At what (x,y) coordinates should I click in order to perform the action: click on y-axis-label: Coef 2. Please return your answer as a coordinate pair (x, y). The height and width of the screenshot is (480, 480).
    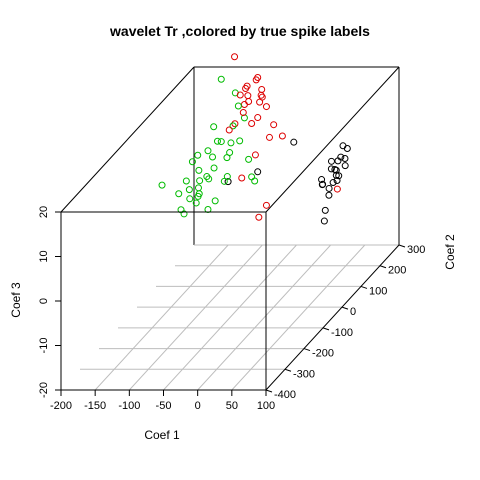
    Looking at the image, I should click on (450, 252).